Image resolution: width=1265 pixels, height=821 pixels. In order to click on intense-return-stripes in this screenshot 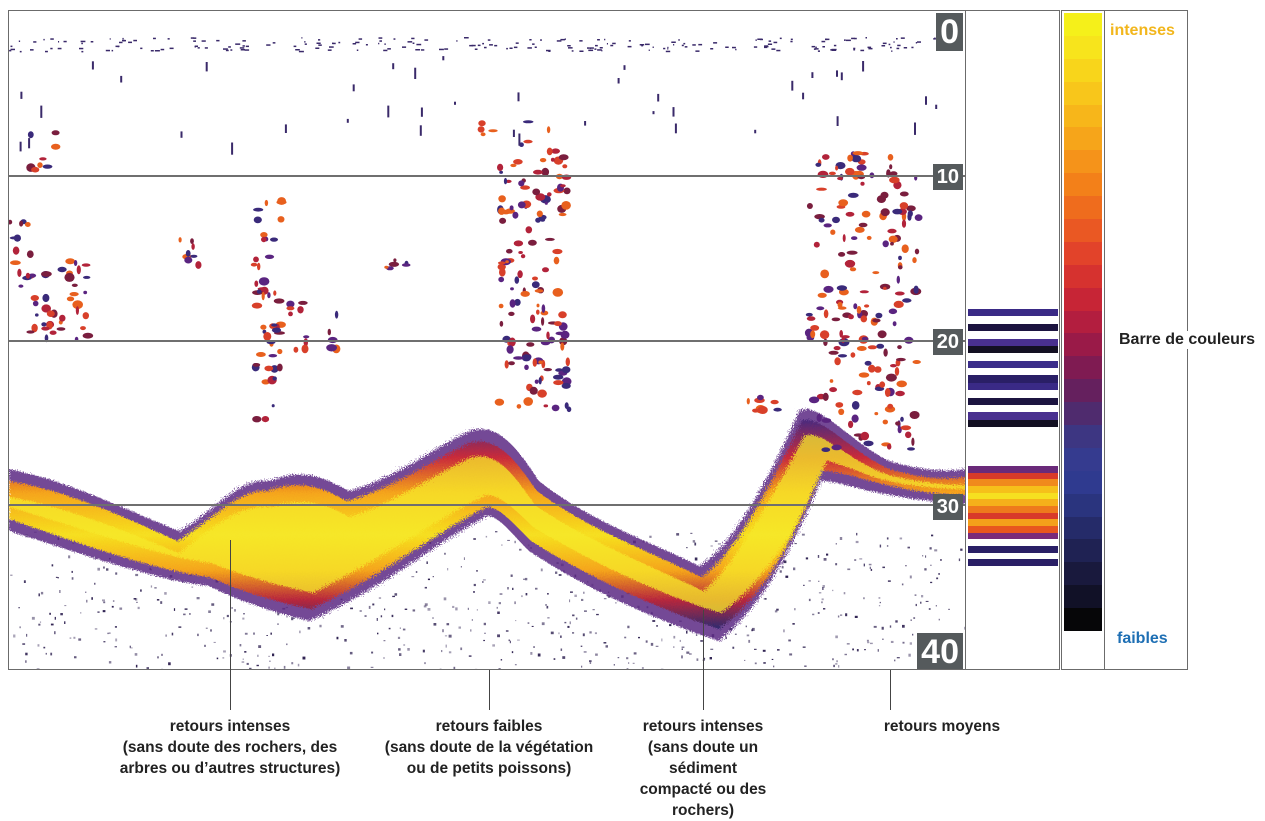, I will do `click(1013, 516)`.